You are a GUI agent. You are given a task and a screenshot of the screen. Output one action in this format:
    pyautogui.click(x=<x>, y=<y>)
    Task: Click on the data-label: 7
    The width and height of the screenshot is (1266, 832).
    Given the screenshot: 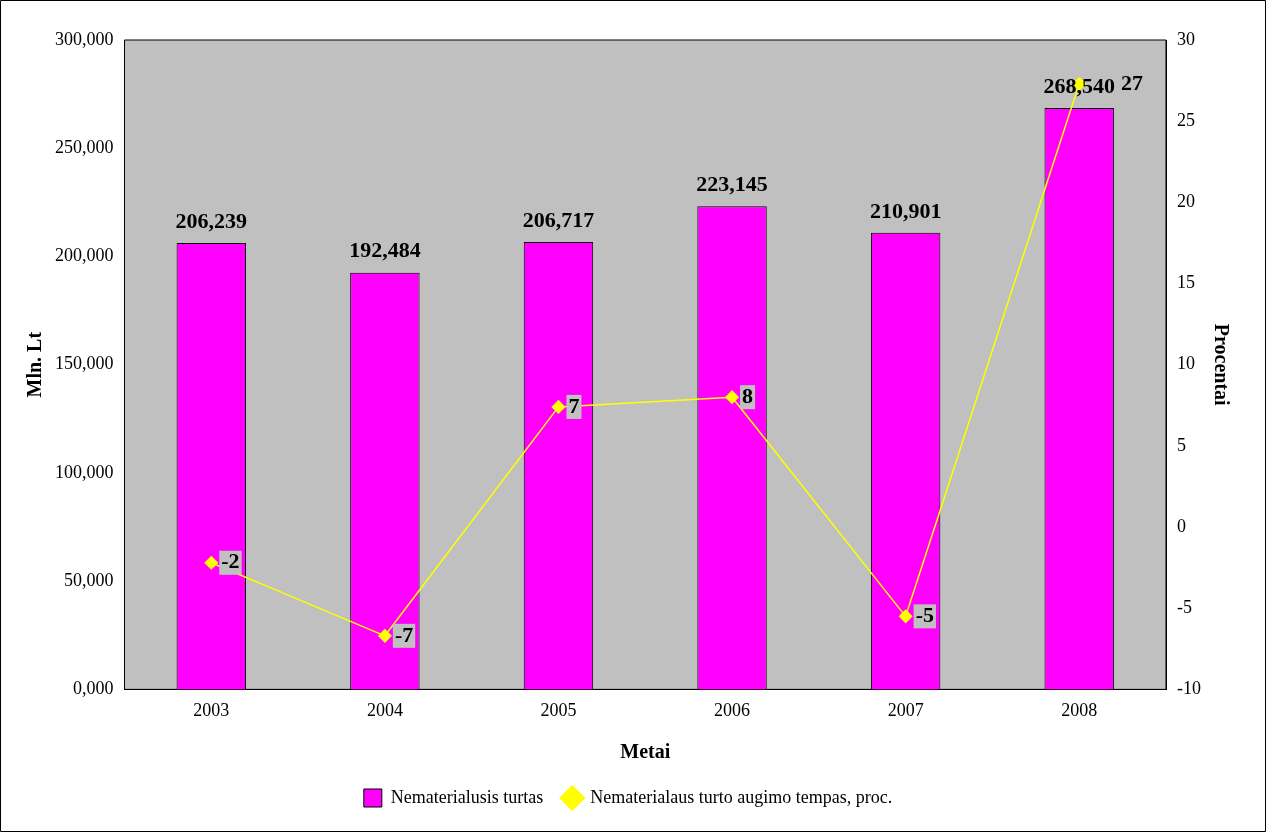 What is the action you would take?
    pyautogui.click(x=574, y=405)
    